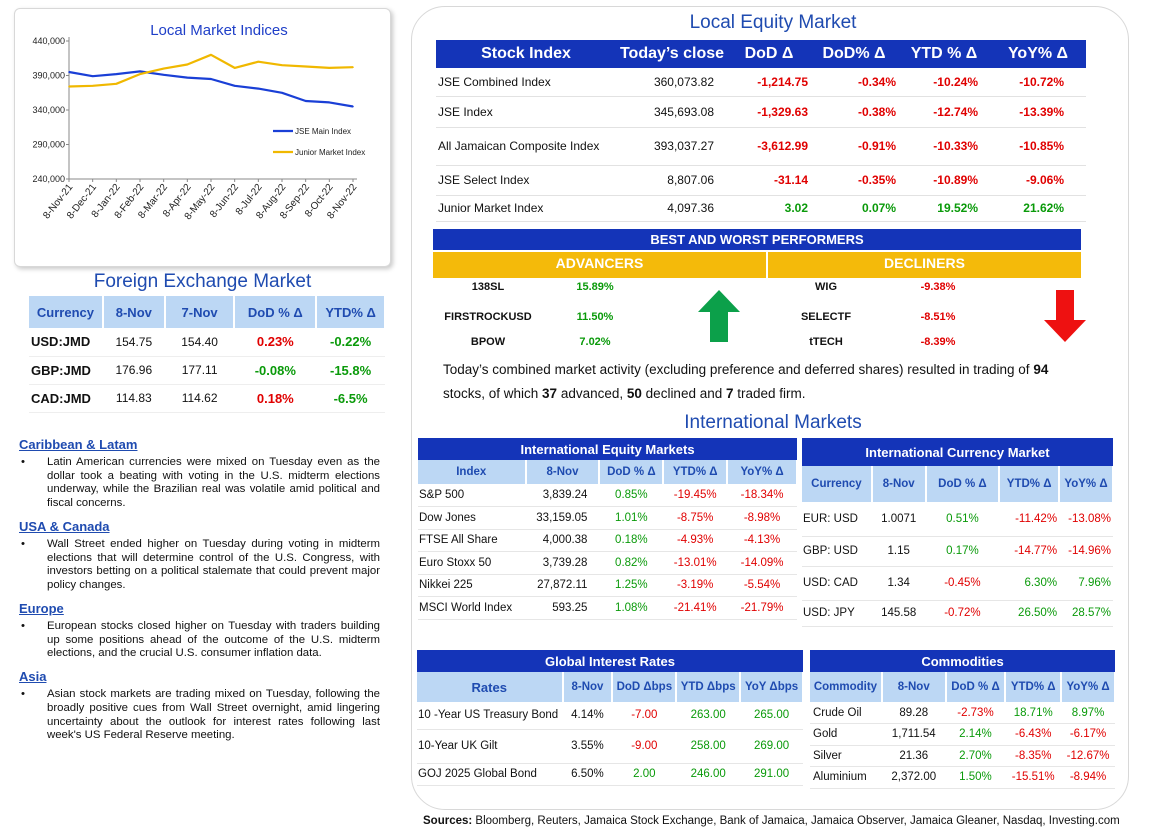 This screenshot has width=1151, height=840. I want to click on advancer-pct: 15.89%, so click(595, 287).